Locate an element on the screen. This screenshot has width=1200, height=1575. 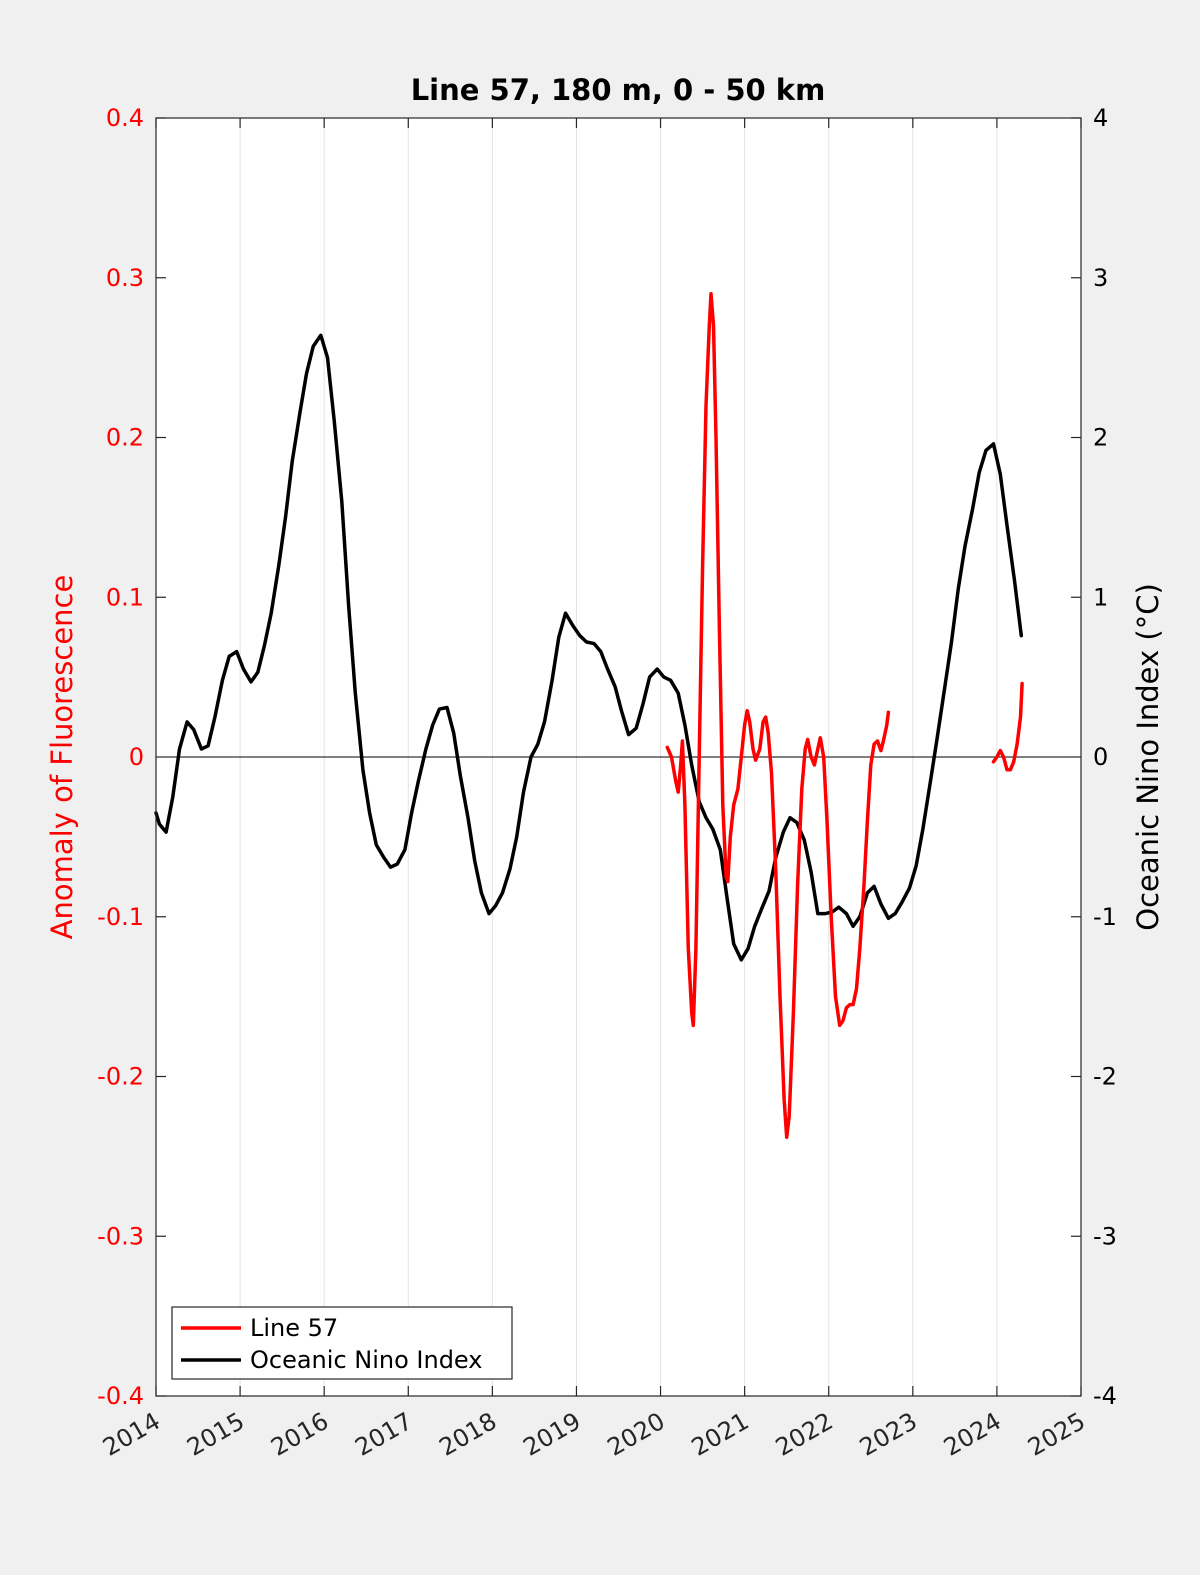
x-tick-label: 2015 is located at coordinates (215, 1434).